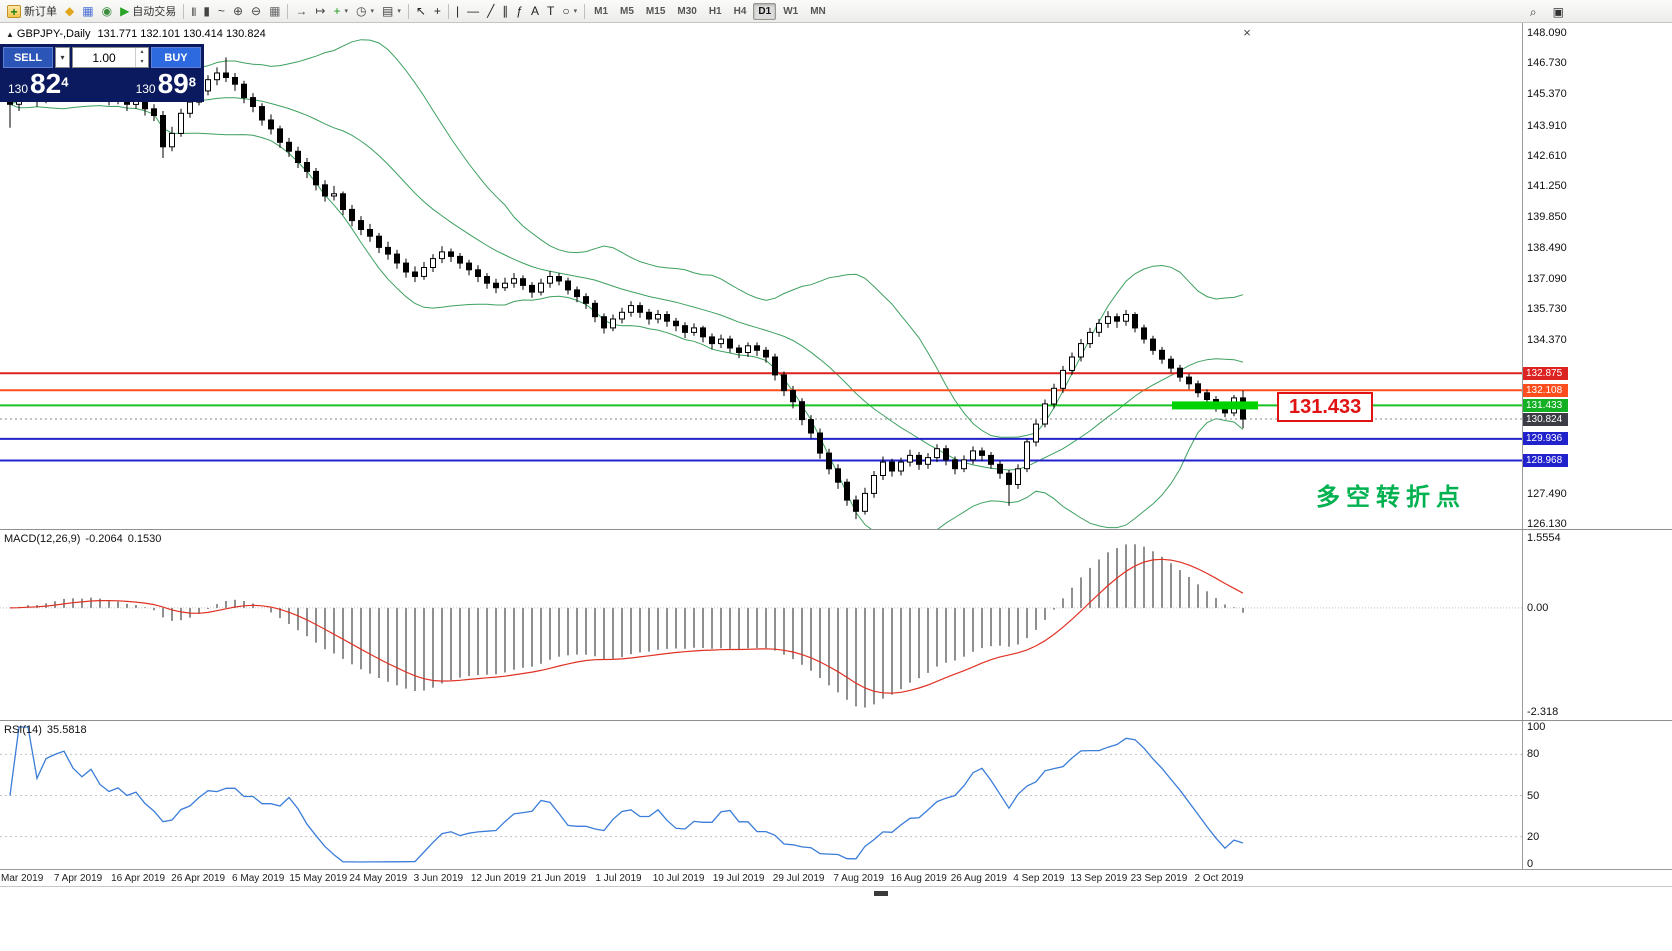  I want to click on channel-button: ∥, so click(505, 11).